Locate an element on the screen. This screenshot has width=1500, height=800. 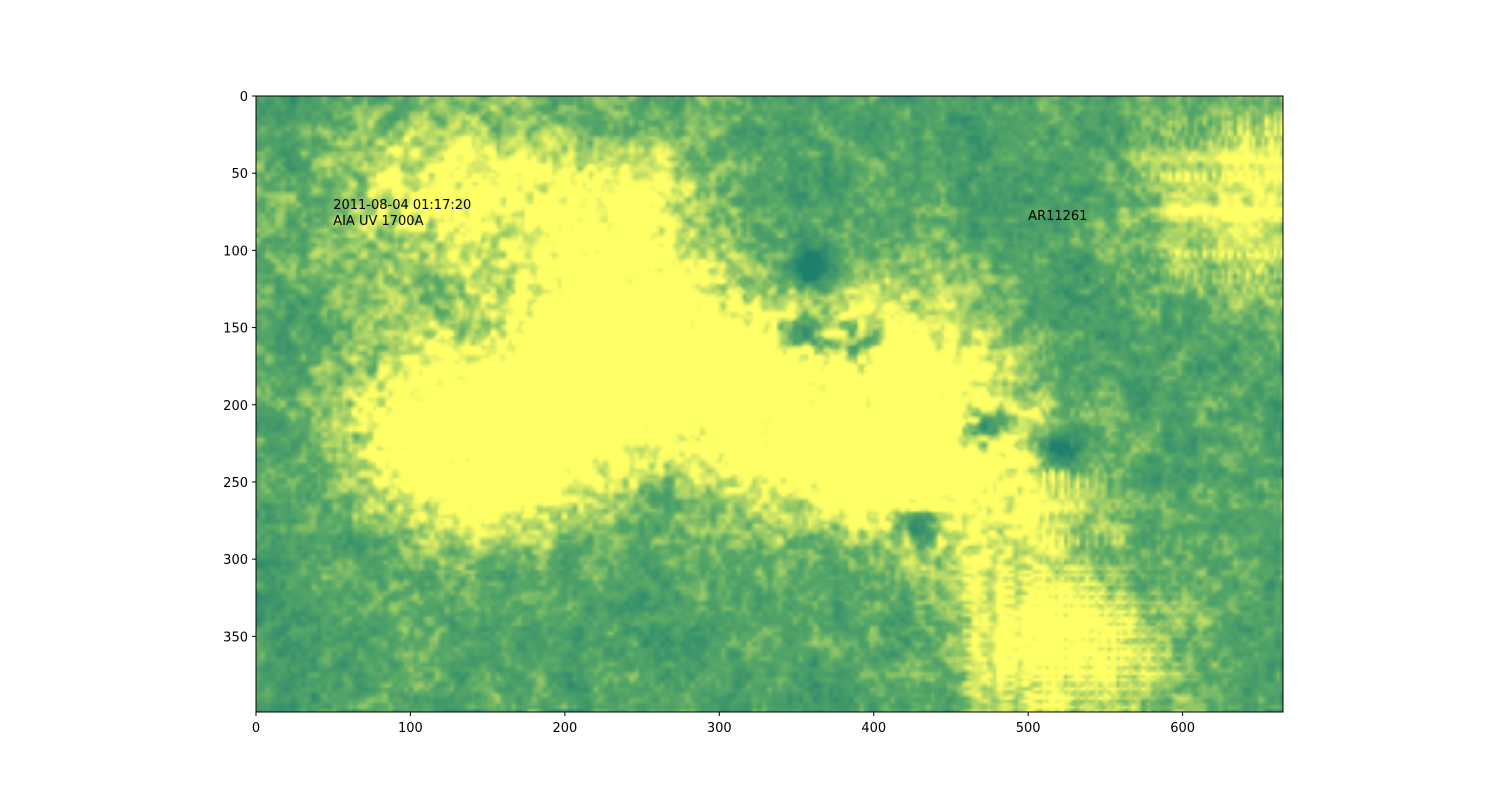
x-tick-label: 300 is located at coordinates (719, 728).